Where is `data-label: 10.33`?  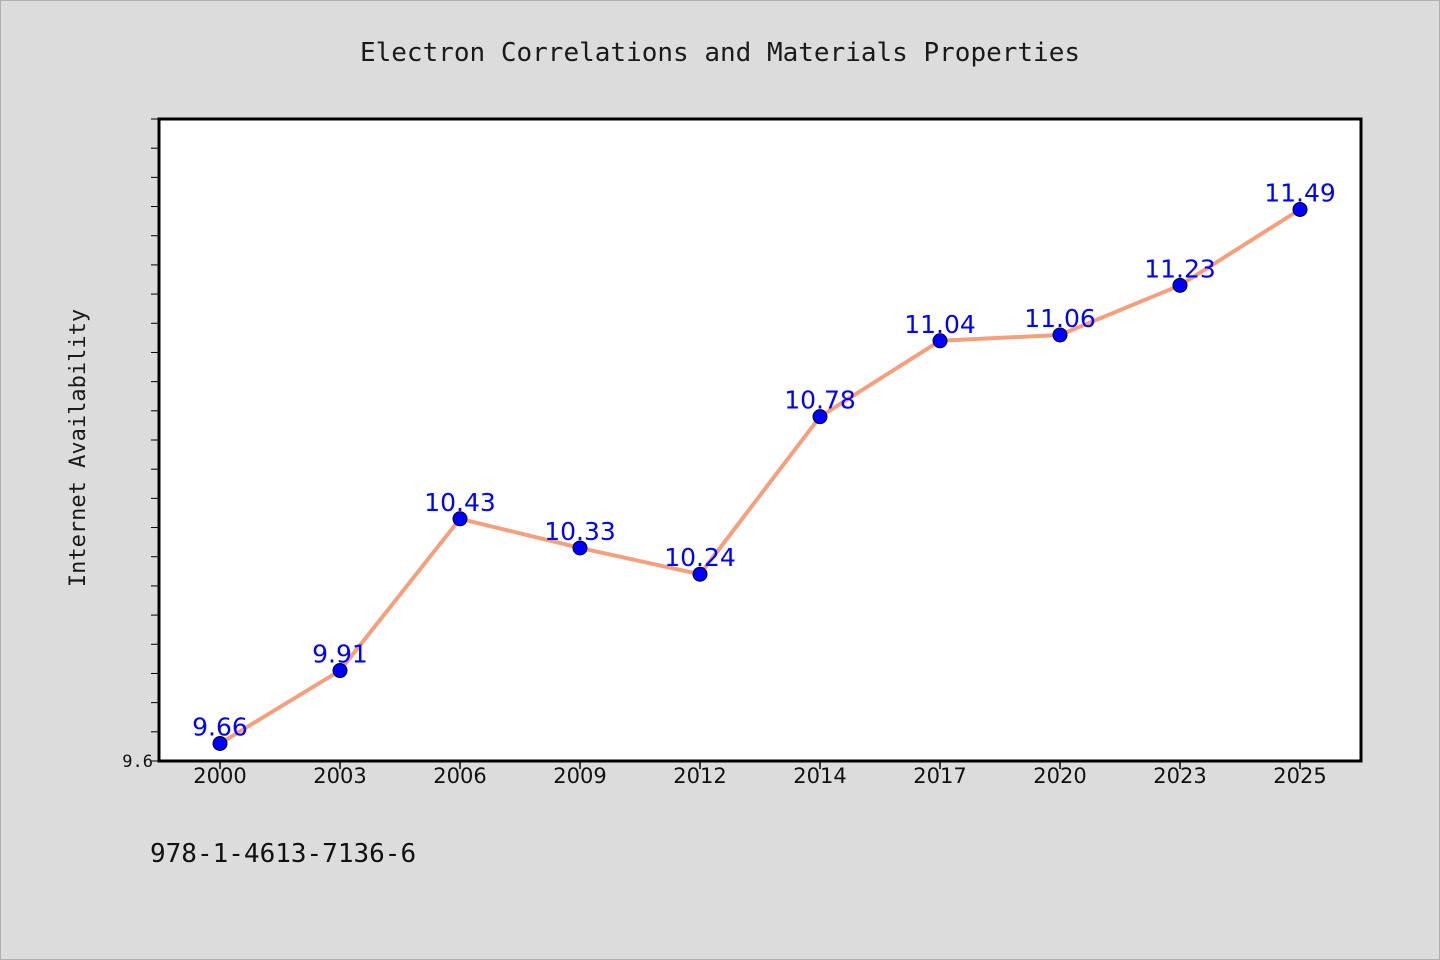
data-label: 10.33 is located at coordinates (580, 531).